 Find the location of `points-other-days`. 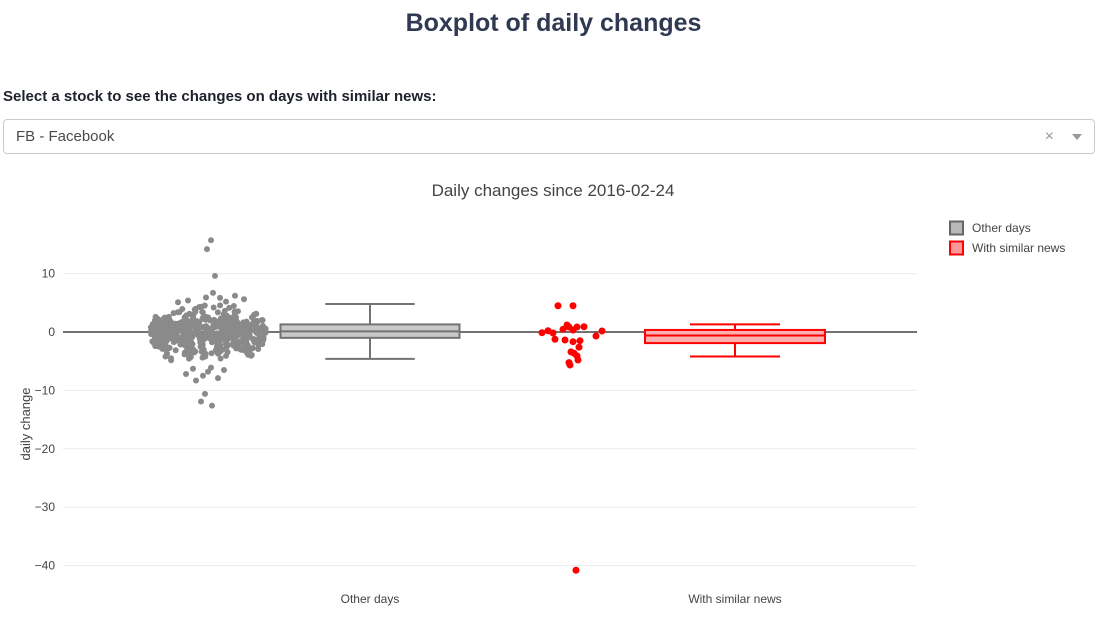

points-other-days is located at coordinates (208, 323).